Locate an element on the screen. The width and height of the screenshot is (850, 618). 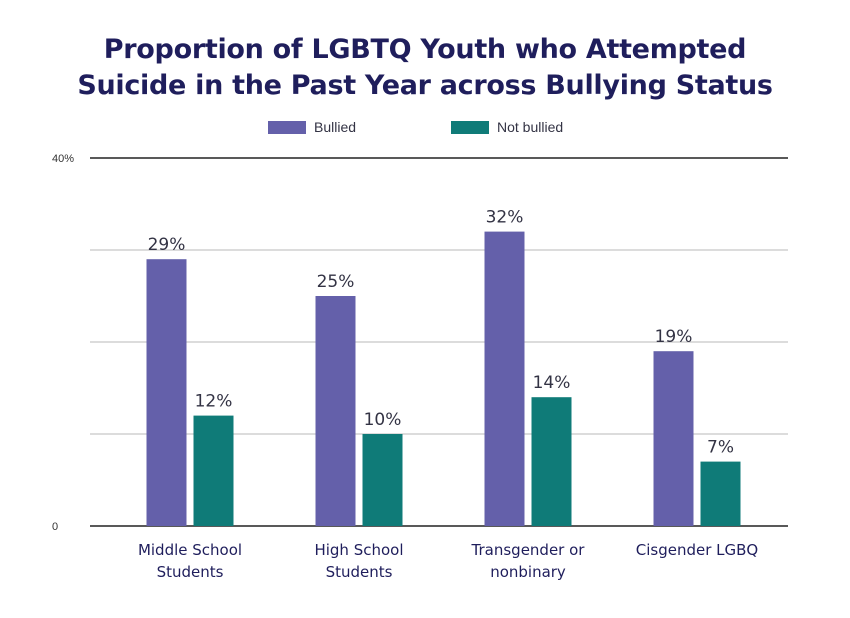
data-label: 12% is located at coordinates (214, 402).